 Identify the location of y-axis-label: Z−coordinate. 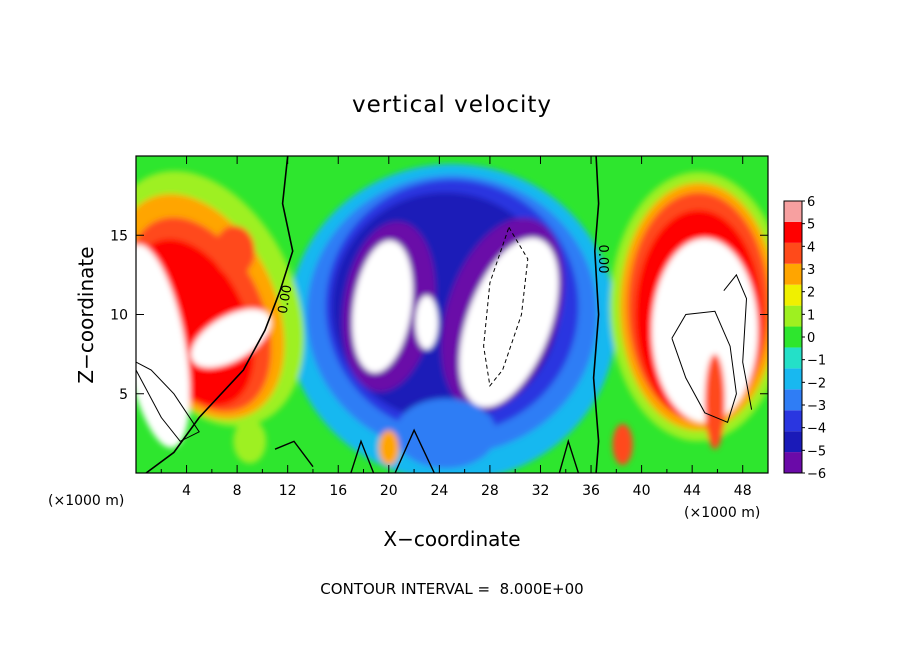
(86, 314).